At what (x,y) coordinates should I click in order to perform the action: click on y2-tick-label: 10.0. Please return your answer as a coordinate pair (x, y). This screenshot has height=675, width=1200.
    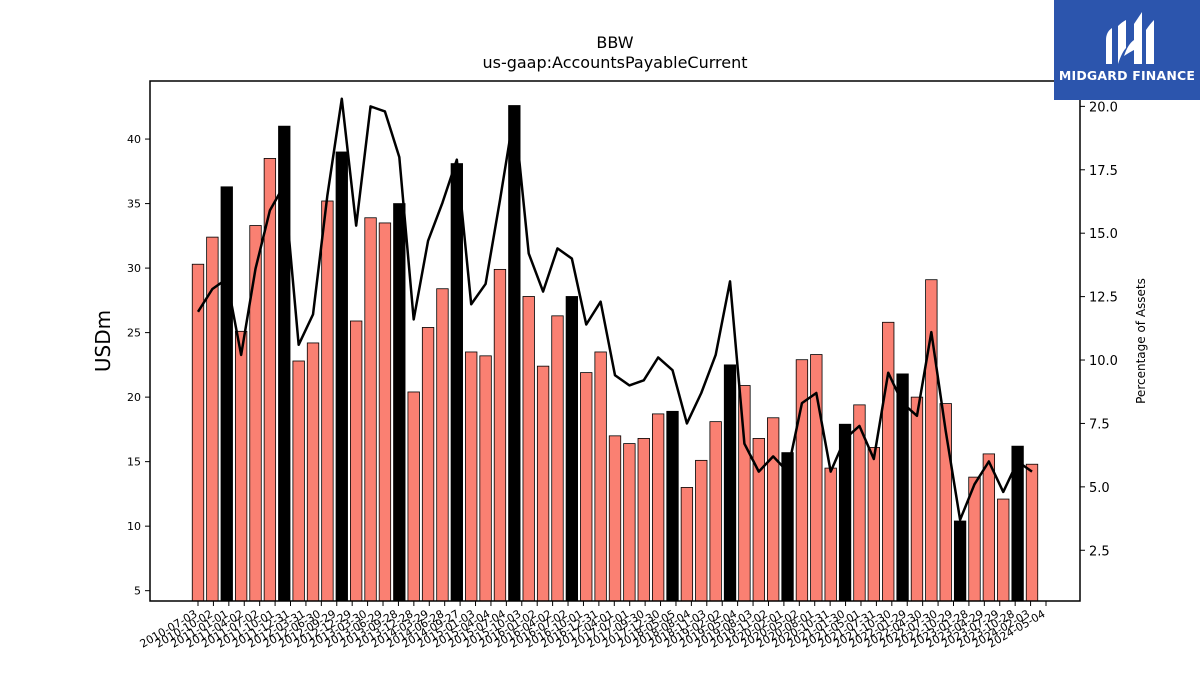
    Looking at the image, I should click on (1103, 361).